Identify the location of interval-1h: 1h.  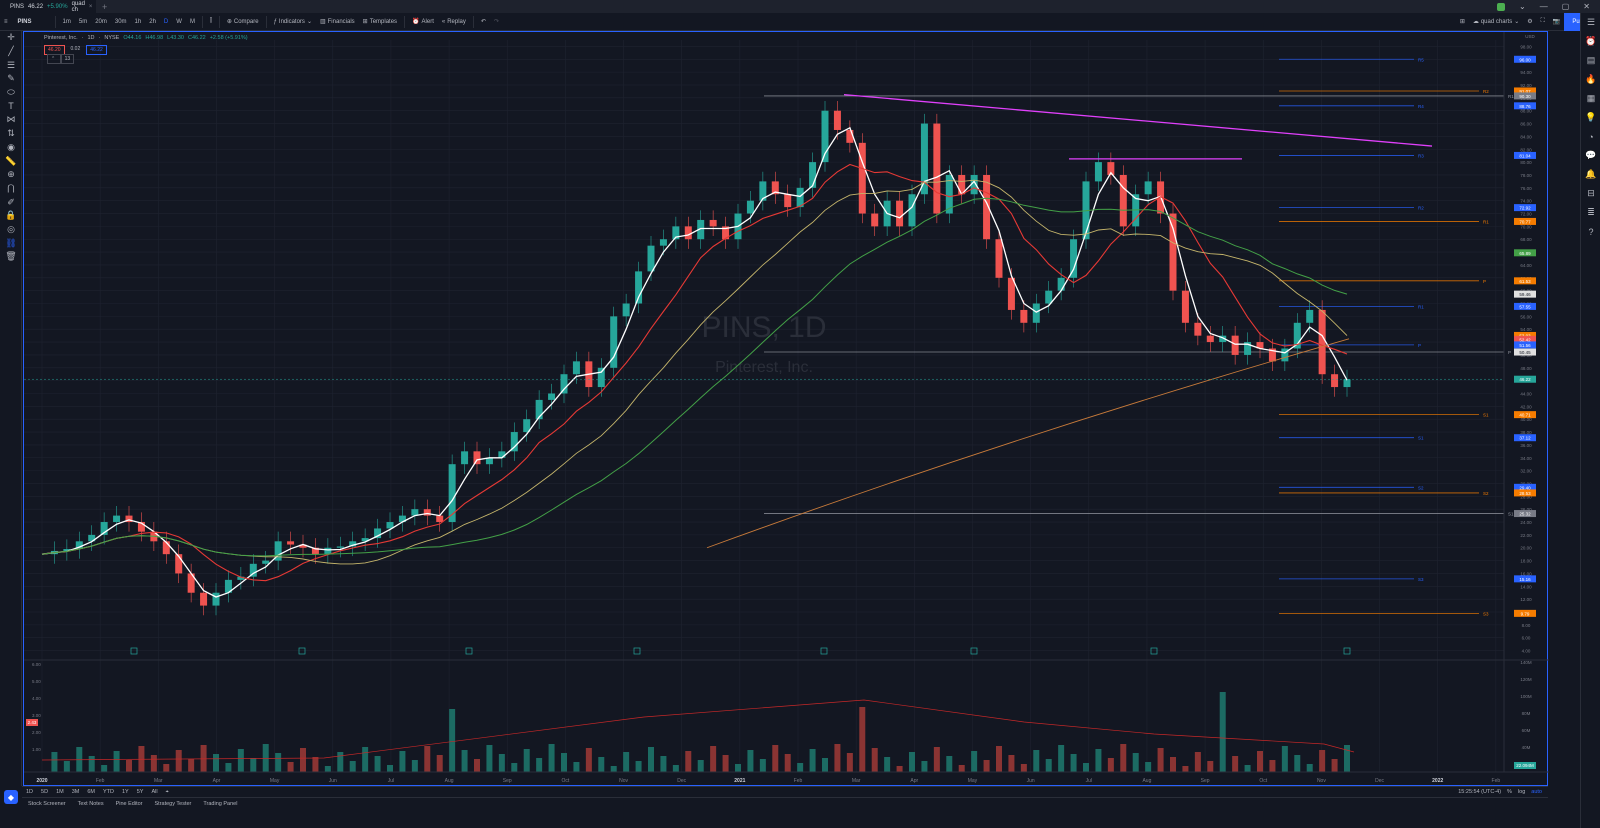
(138, 21).